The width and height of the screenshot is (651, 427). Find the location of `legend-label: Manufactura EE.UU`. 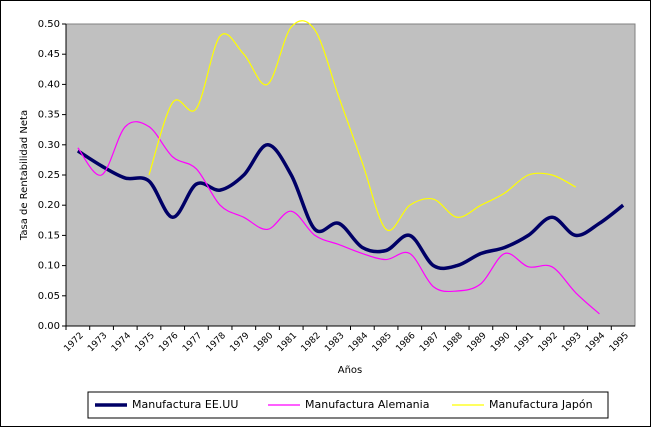

legend-label: Manufactura EE.UU is located at coordinates (185, 404).